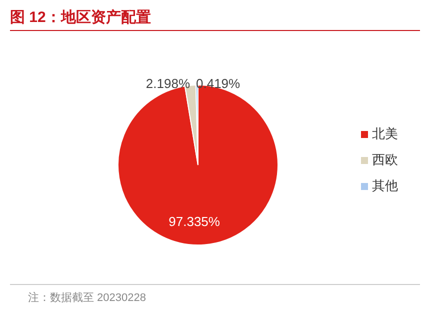 The width and height of the screenshot is (428, 323). I want to click on chart-title: 图 12：地区资产配置, so click(80, 17).